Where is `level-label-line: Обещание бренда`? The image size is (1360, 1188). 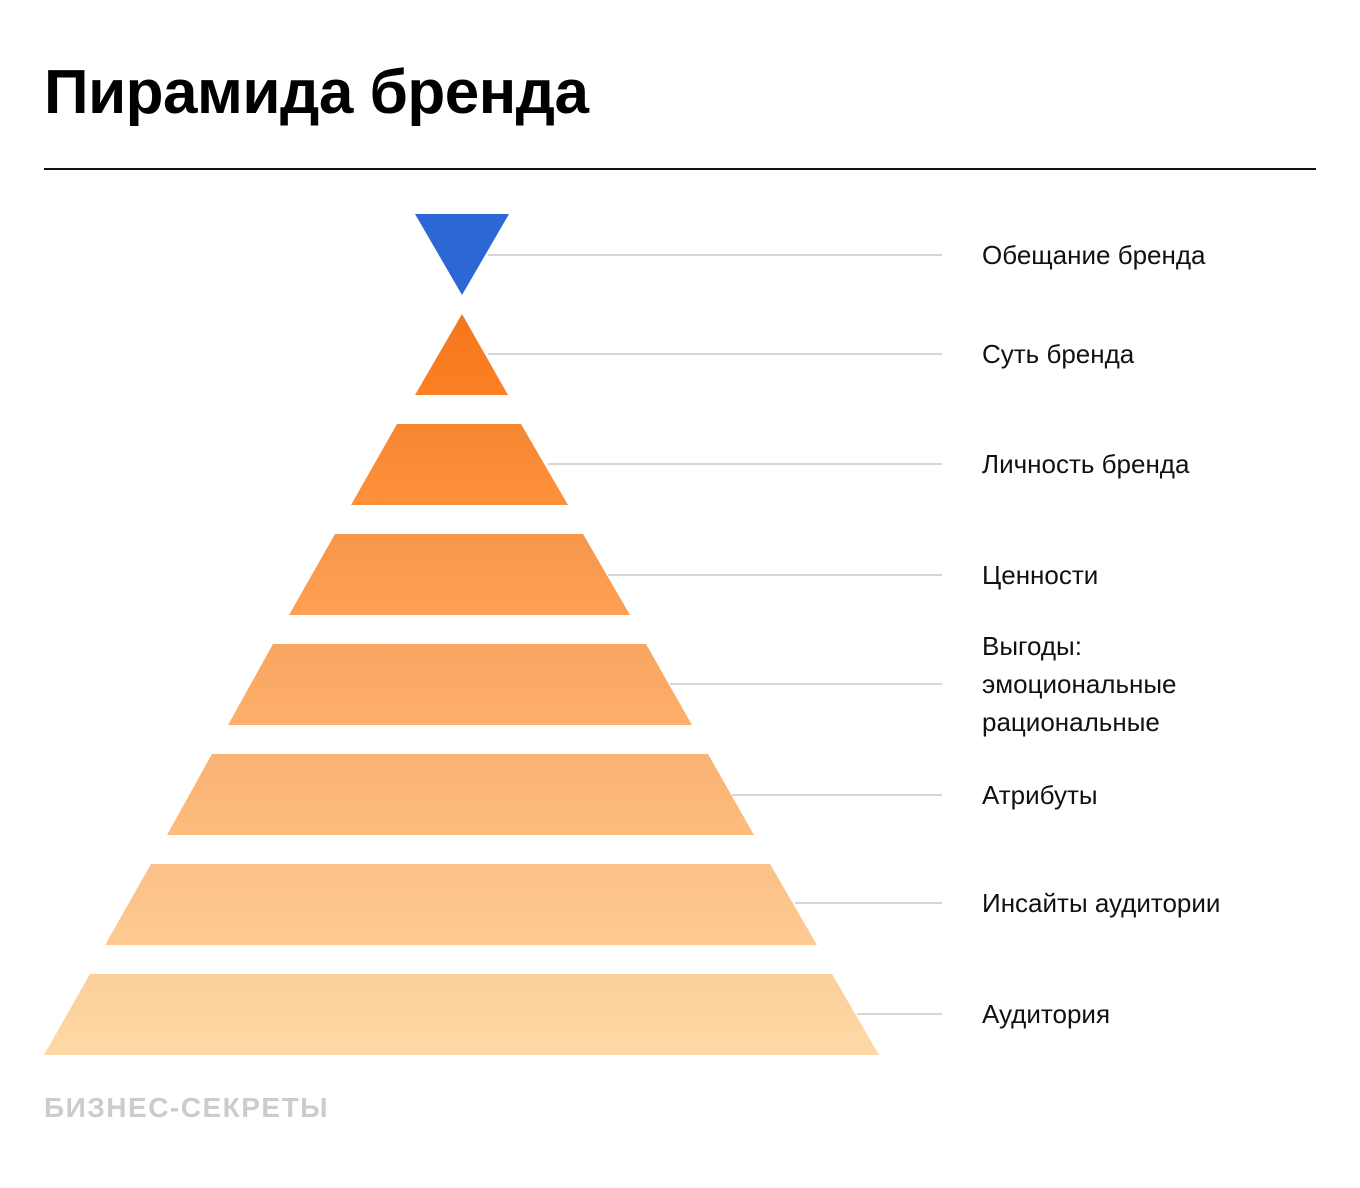 level-label-line: Обещание бренда is located at coordinates (1094, 255).